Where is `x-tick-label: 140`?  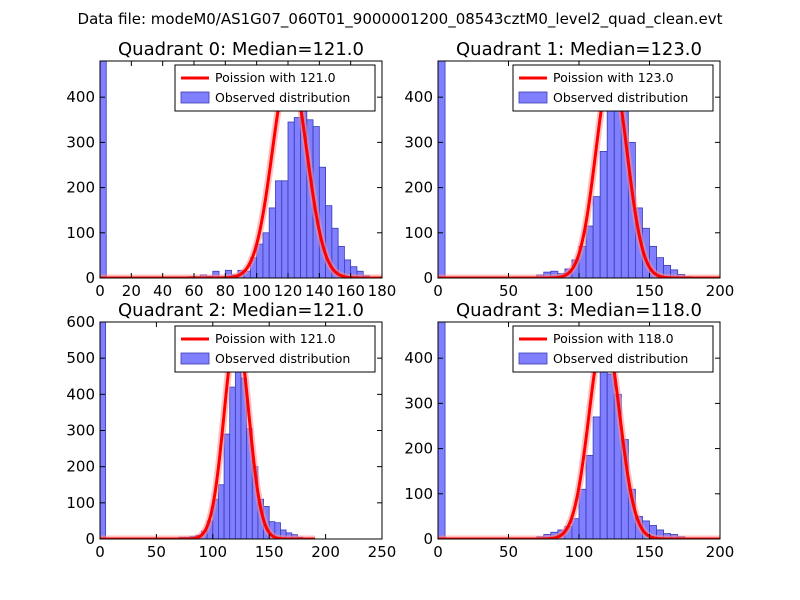 x-tick-label: 140 is located at coordinates (319, 291).